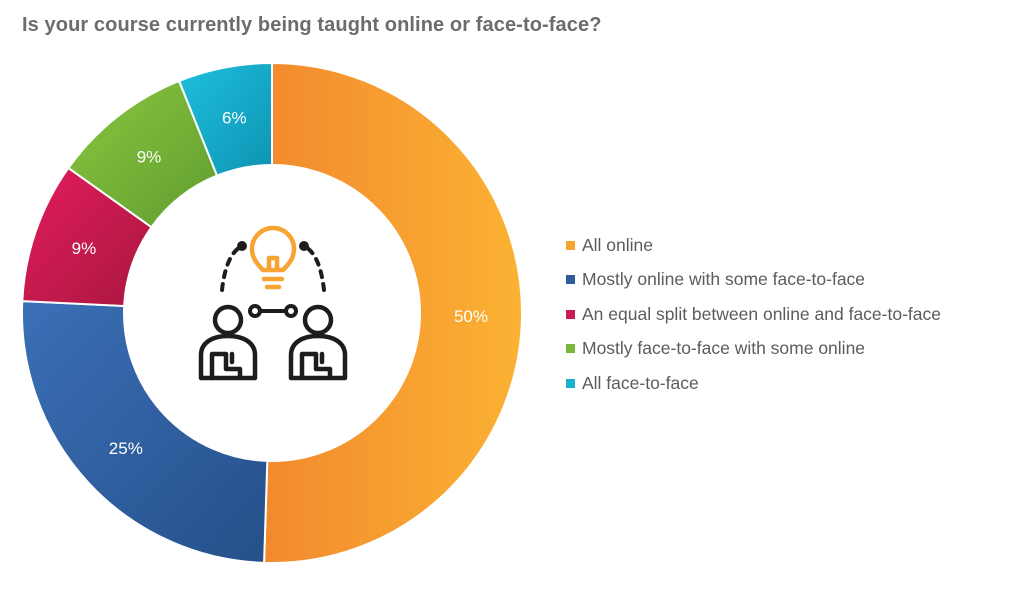 This screenshot has width=1024, height=589. What do you see at coordinates (640, 382) in the screenshot?
I see `legend-label: All face-to-face` at bounding box center [640, 382].